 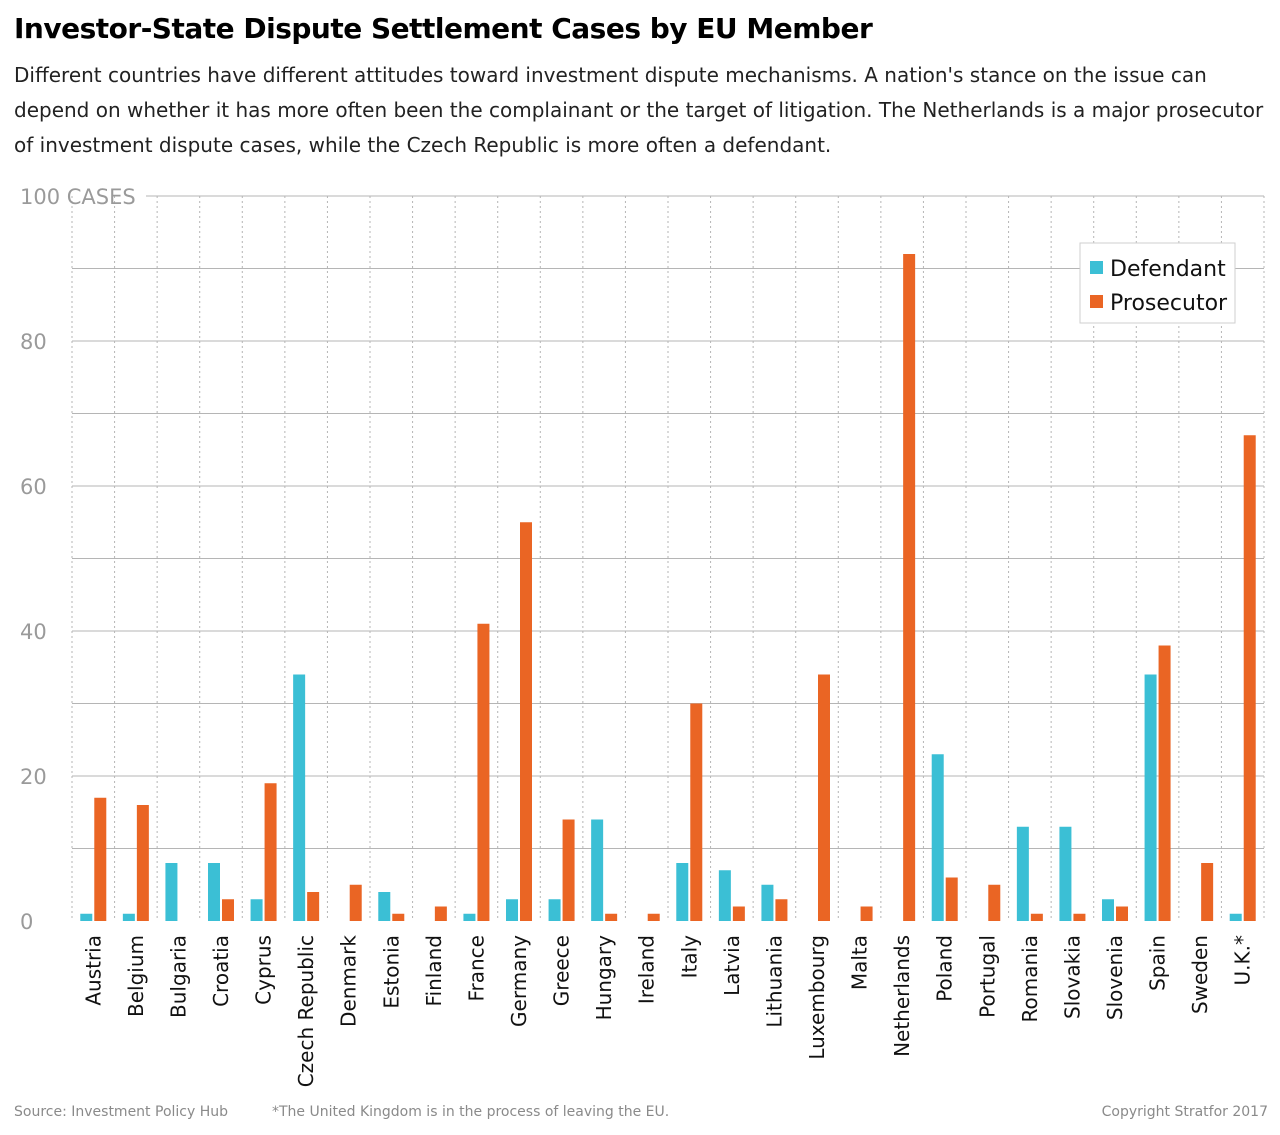 What do you see at coordinates (33, 342) in the screenshot?
I see `y-tick-label: 80` at bounding box center [33, 342].